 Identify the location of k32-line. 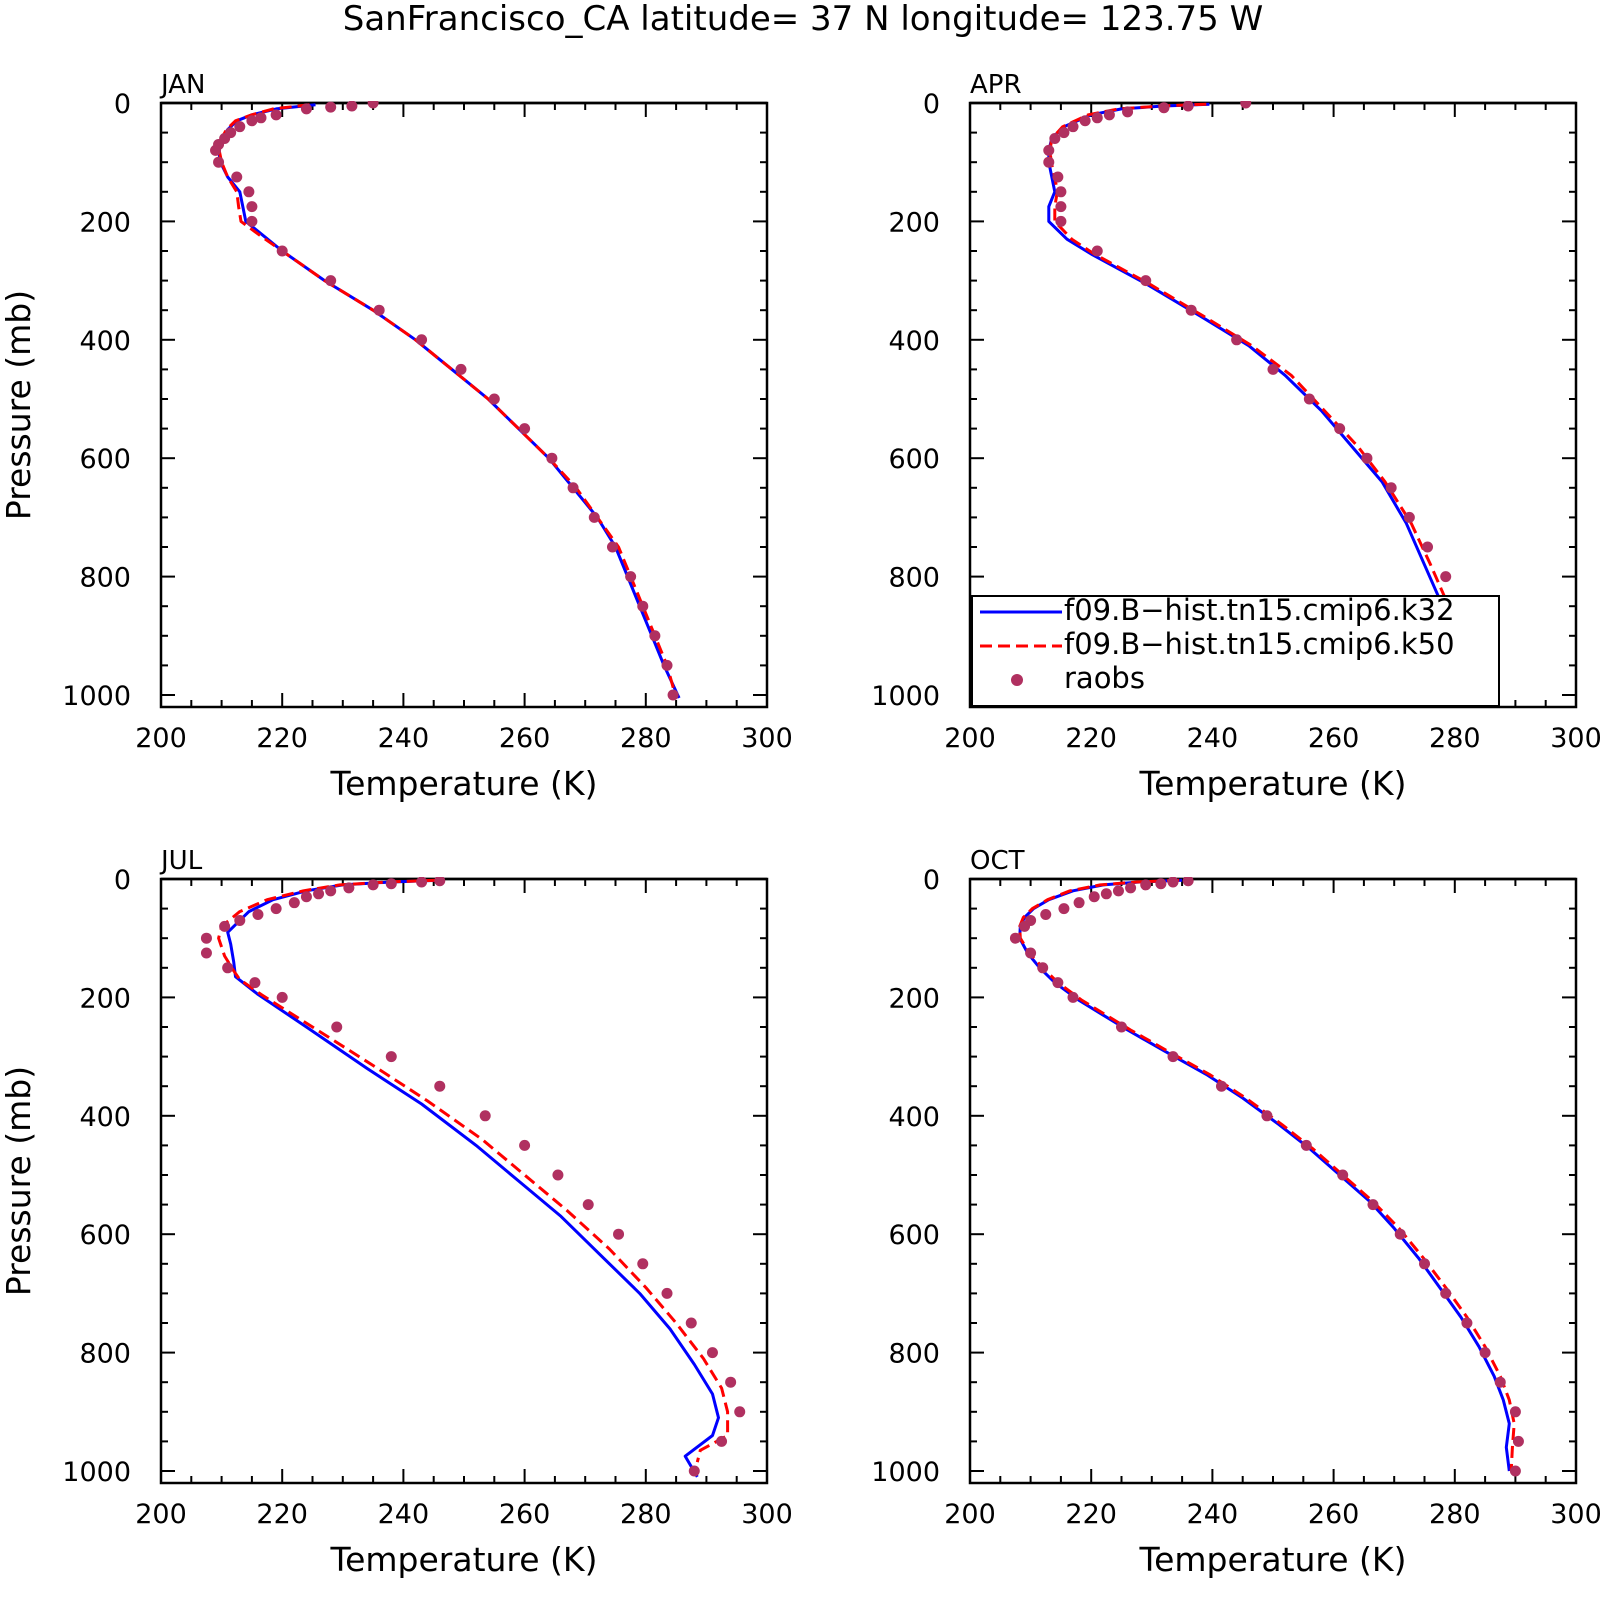
(449, 401).